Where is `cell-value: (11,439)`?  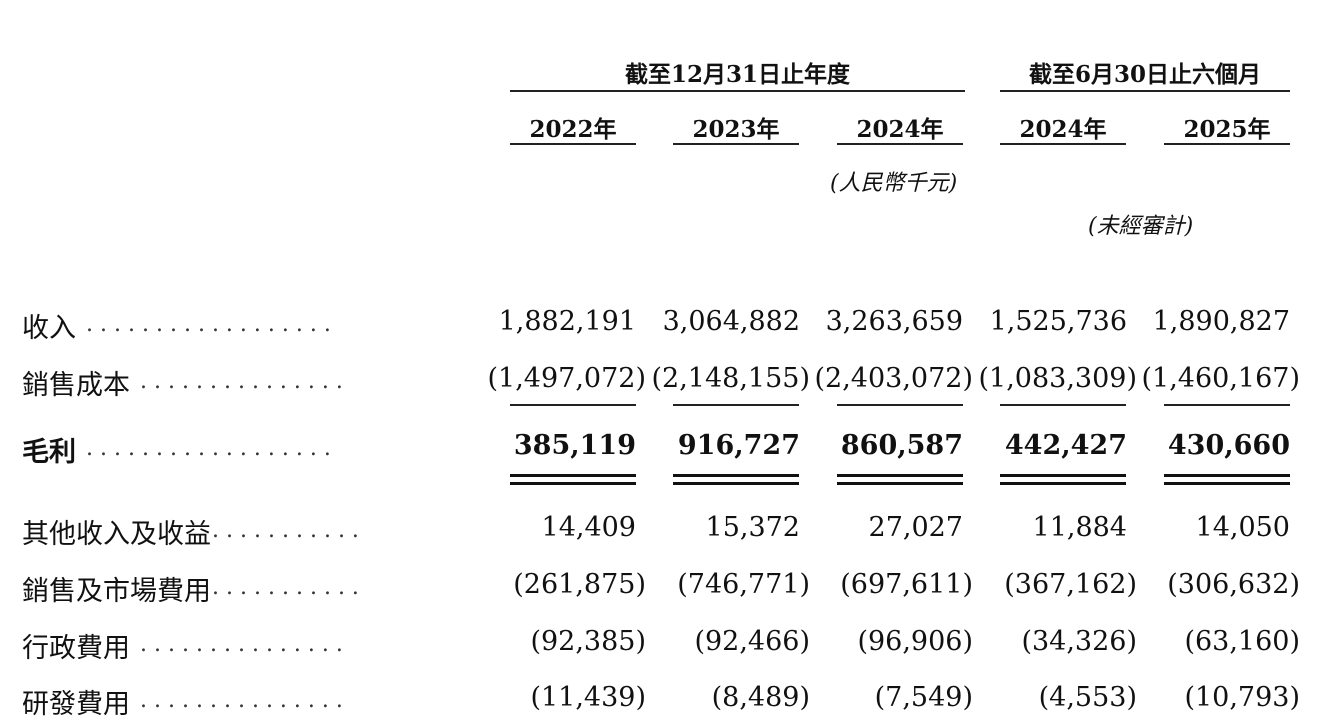 cell-value: (11,439) is located at coordinates (588, 697).